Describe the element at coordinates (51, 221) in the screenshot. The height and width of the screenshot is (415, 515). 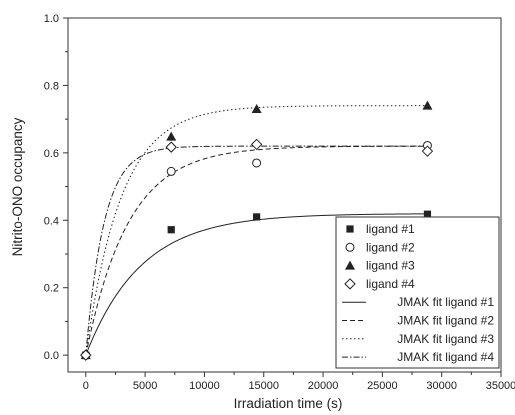
I see `y-tick-label: 0.4` at that location.